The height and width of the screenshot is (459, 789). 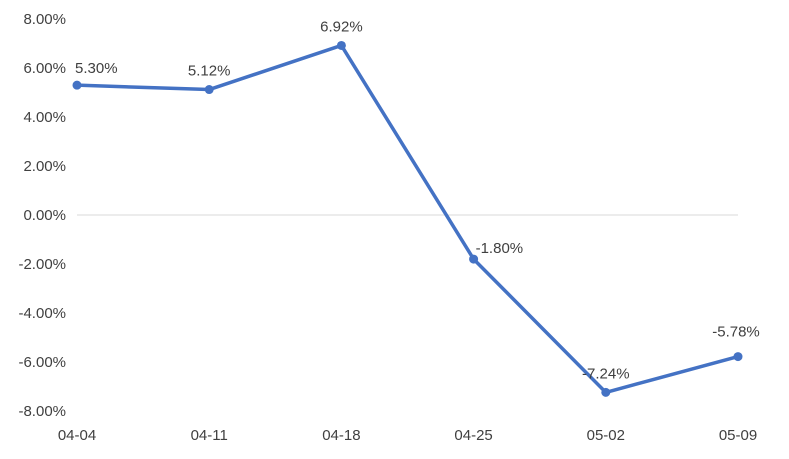 I want to click on x-tick-label: 04-18, so click(x=341, y=435).